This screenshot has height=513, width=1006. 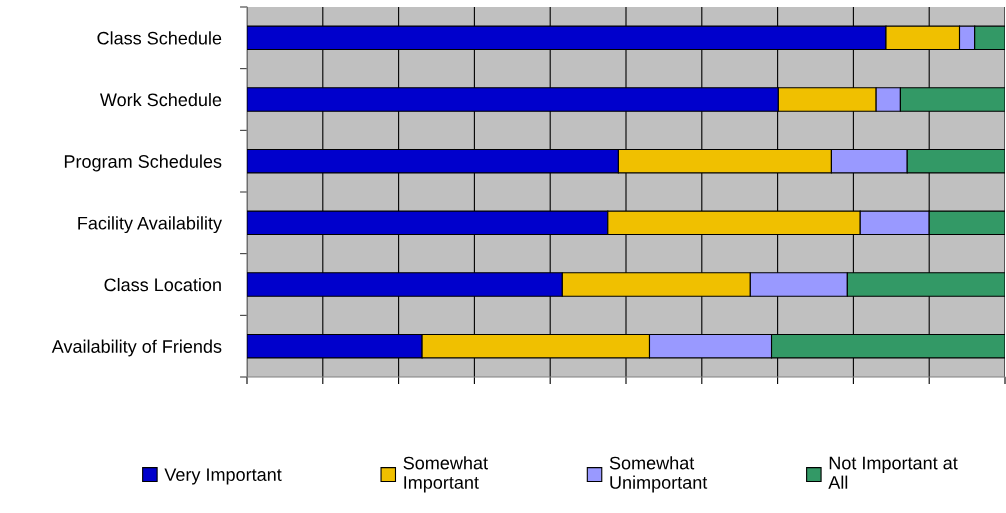 I want to click on y-tick-label: Class Schedule, so click(x=159, y=38).